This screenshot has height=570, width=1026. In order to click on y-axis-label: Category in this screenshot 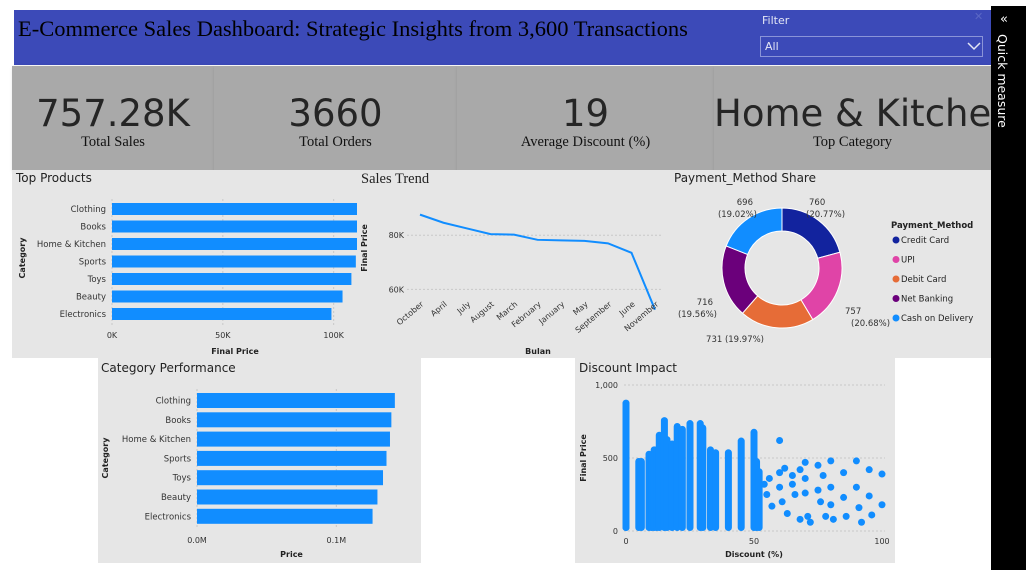, I will do `click(105, 458)`.